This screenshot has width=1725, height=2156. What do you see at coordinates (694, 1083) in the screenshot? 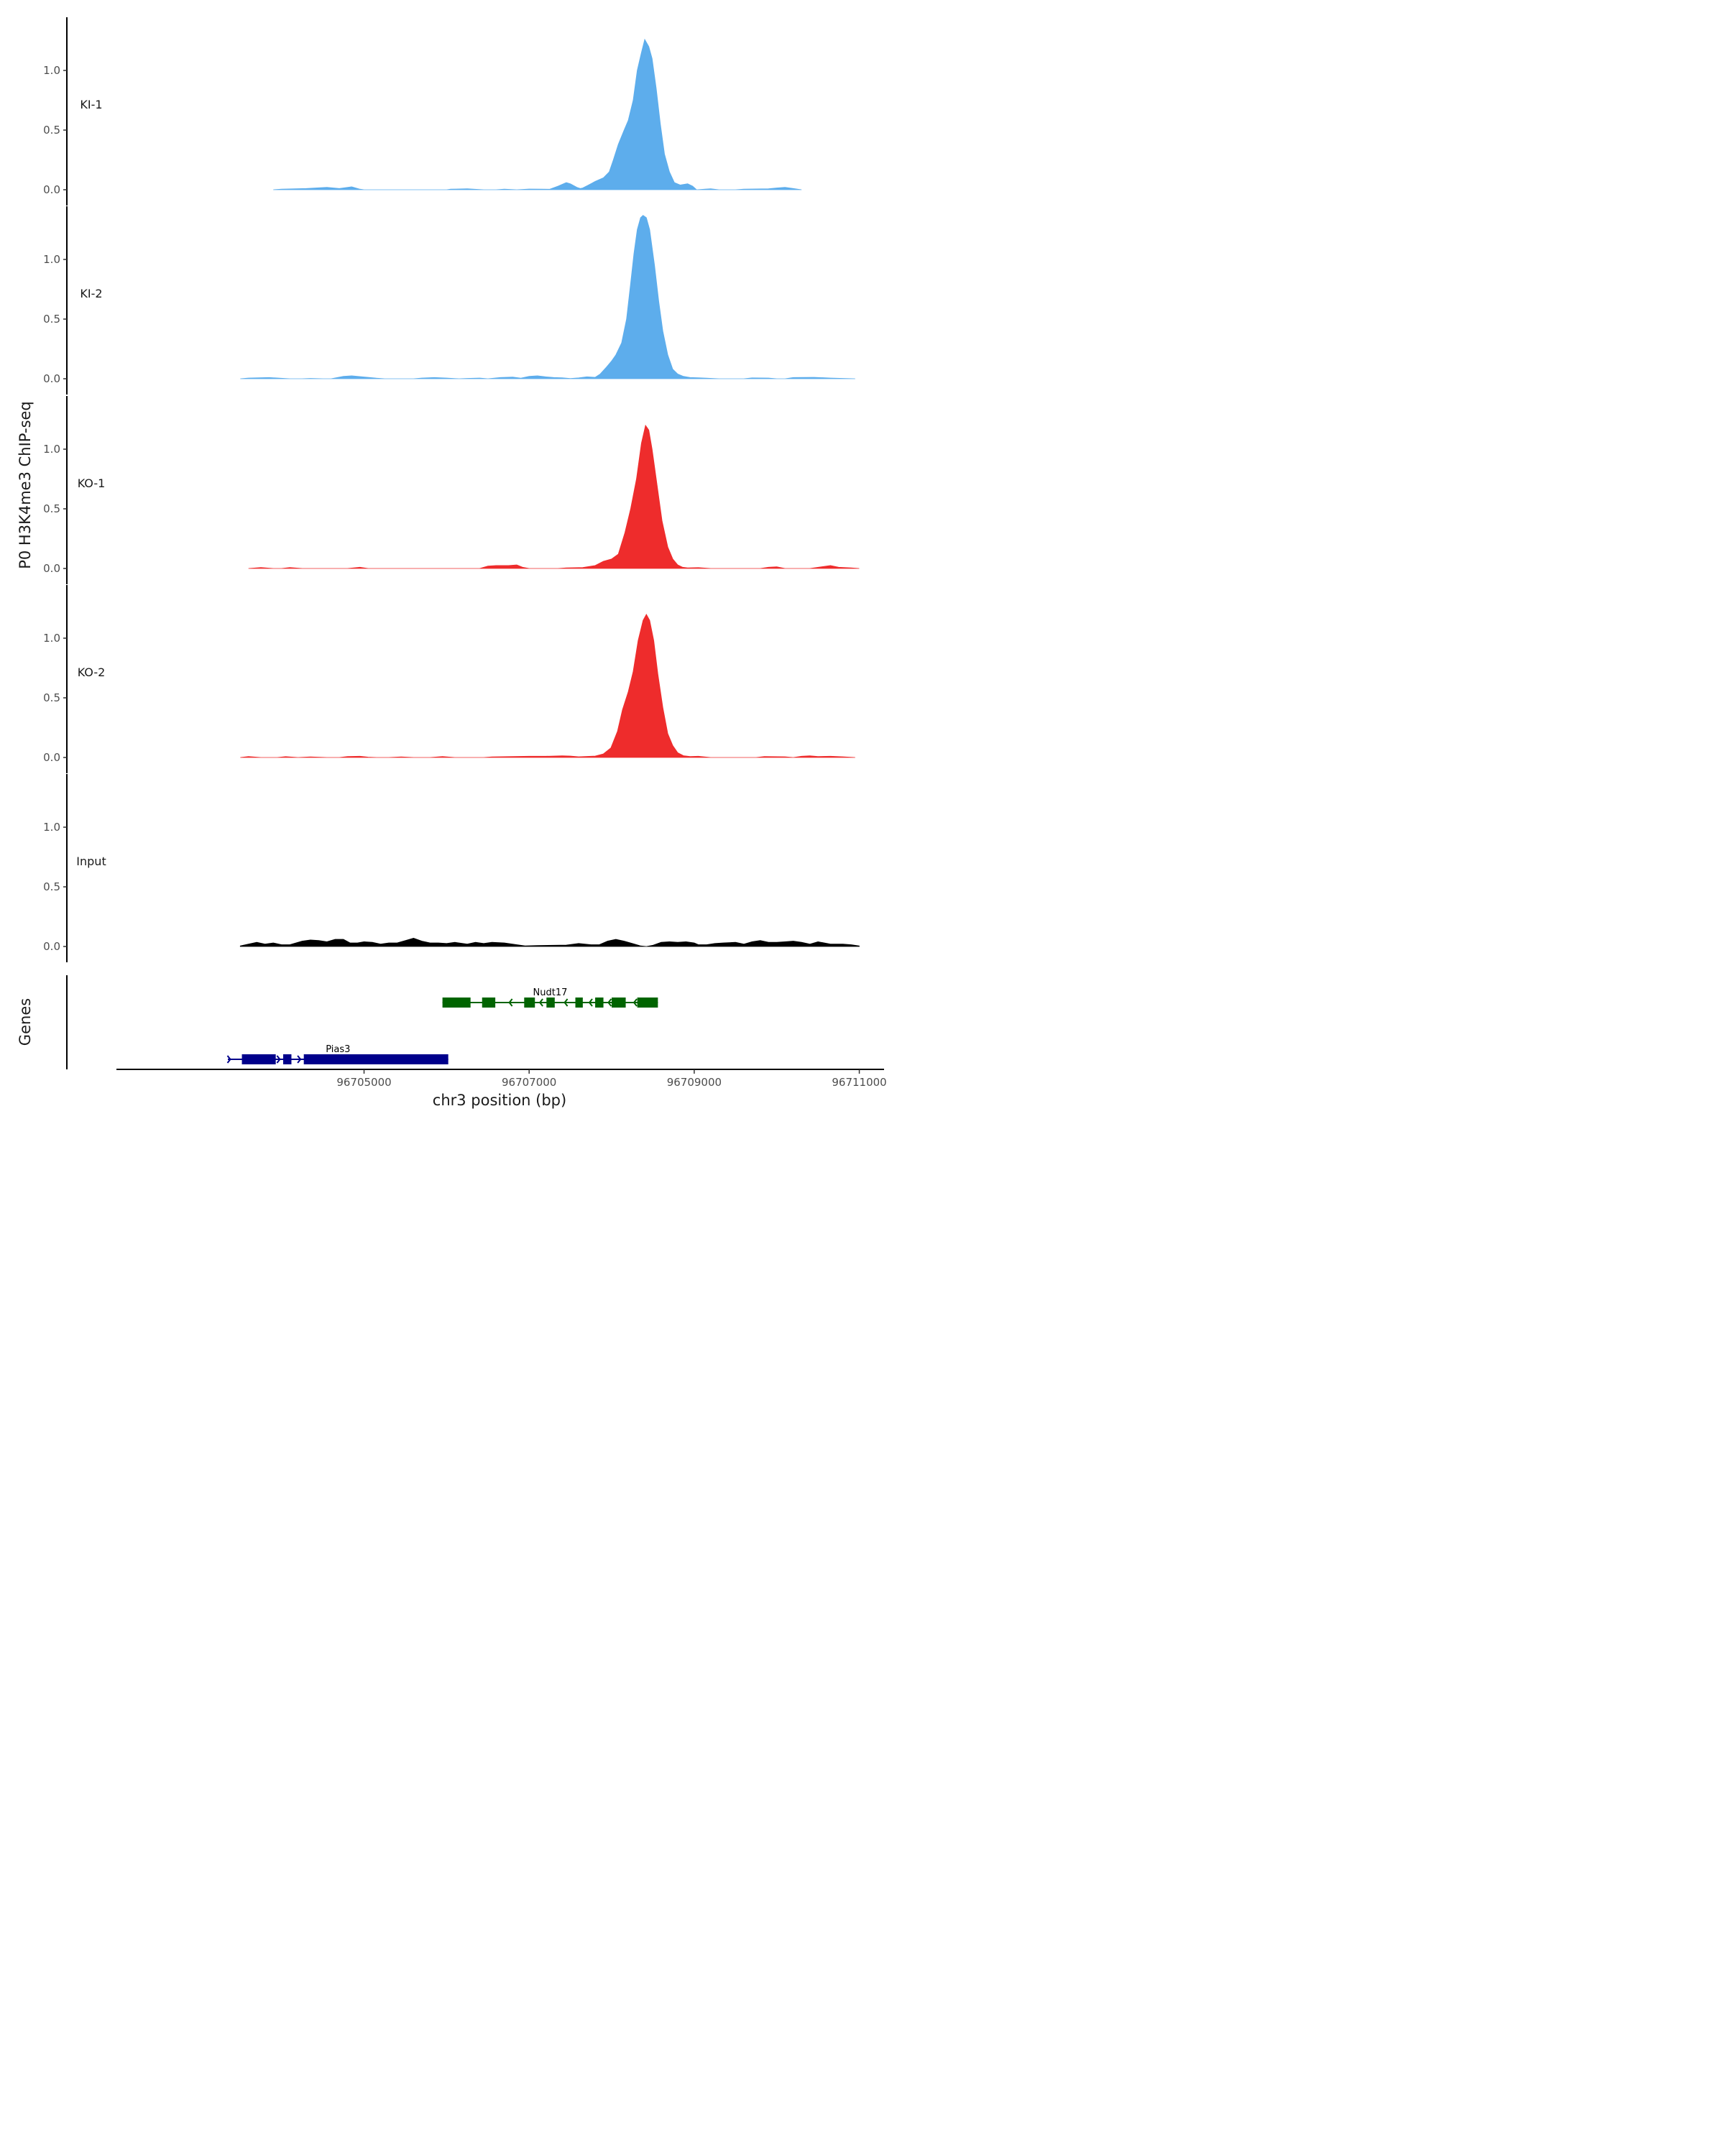
I see `x-tick-label: 96709000` at bounding box center [694, 1083].